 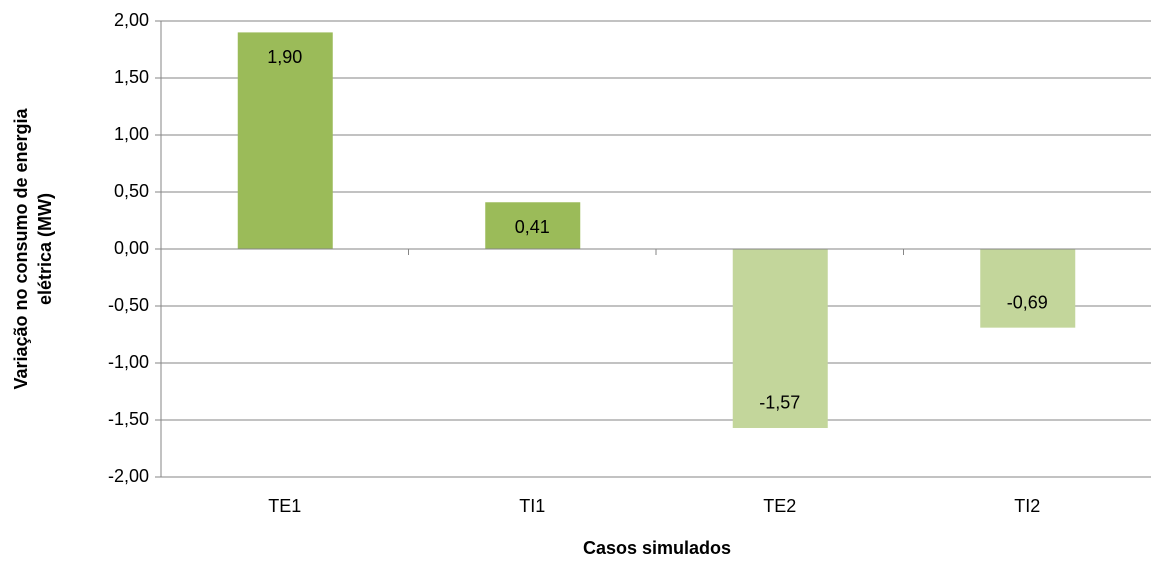 What do you see at coordinates (128, 362) in the screenshot?
I see `y-tick-label: -1,00` at bounding box center [128, 362].